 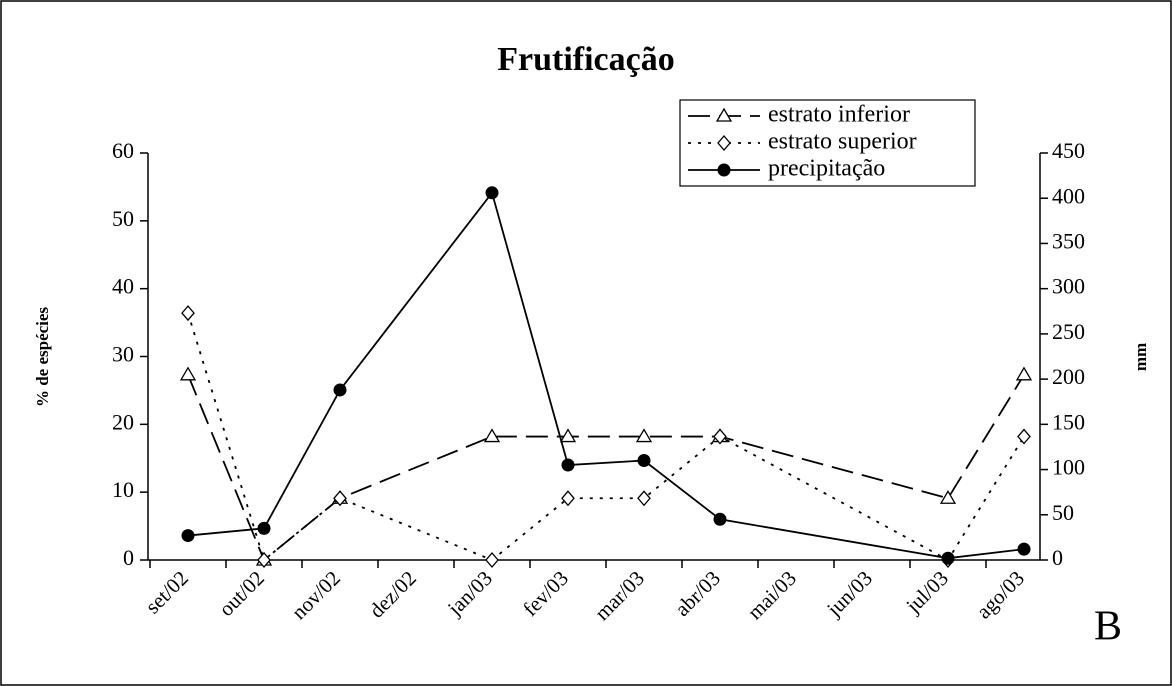 What do you see at coordinates (1057, 557) in the screenshot?
I see `y2-tick-label: 0` at bounding box center [1057, 557].